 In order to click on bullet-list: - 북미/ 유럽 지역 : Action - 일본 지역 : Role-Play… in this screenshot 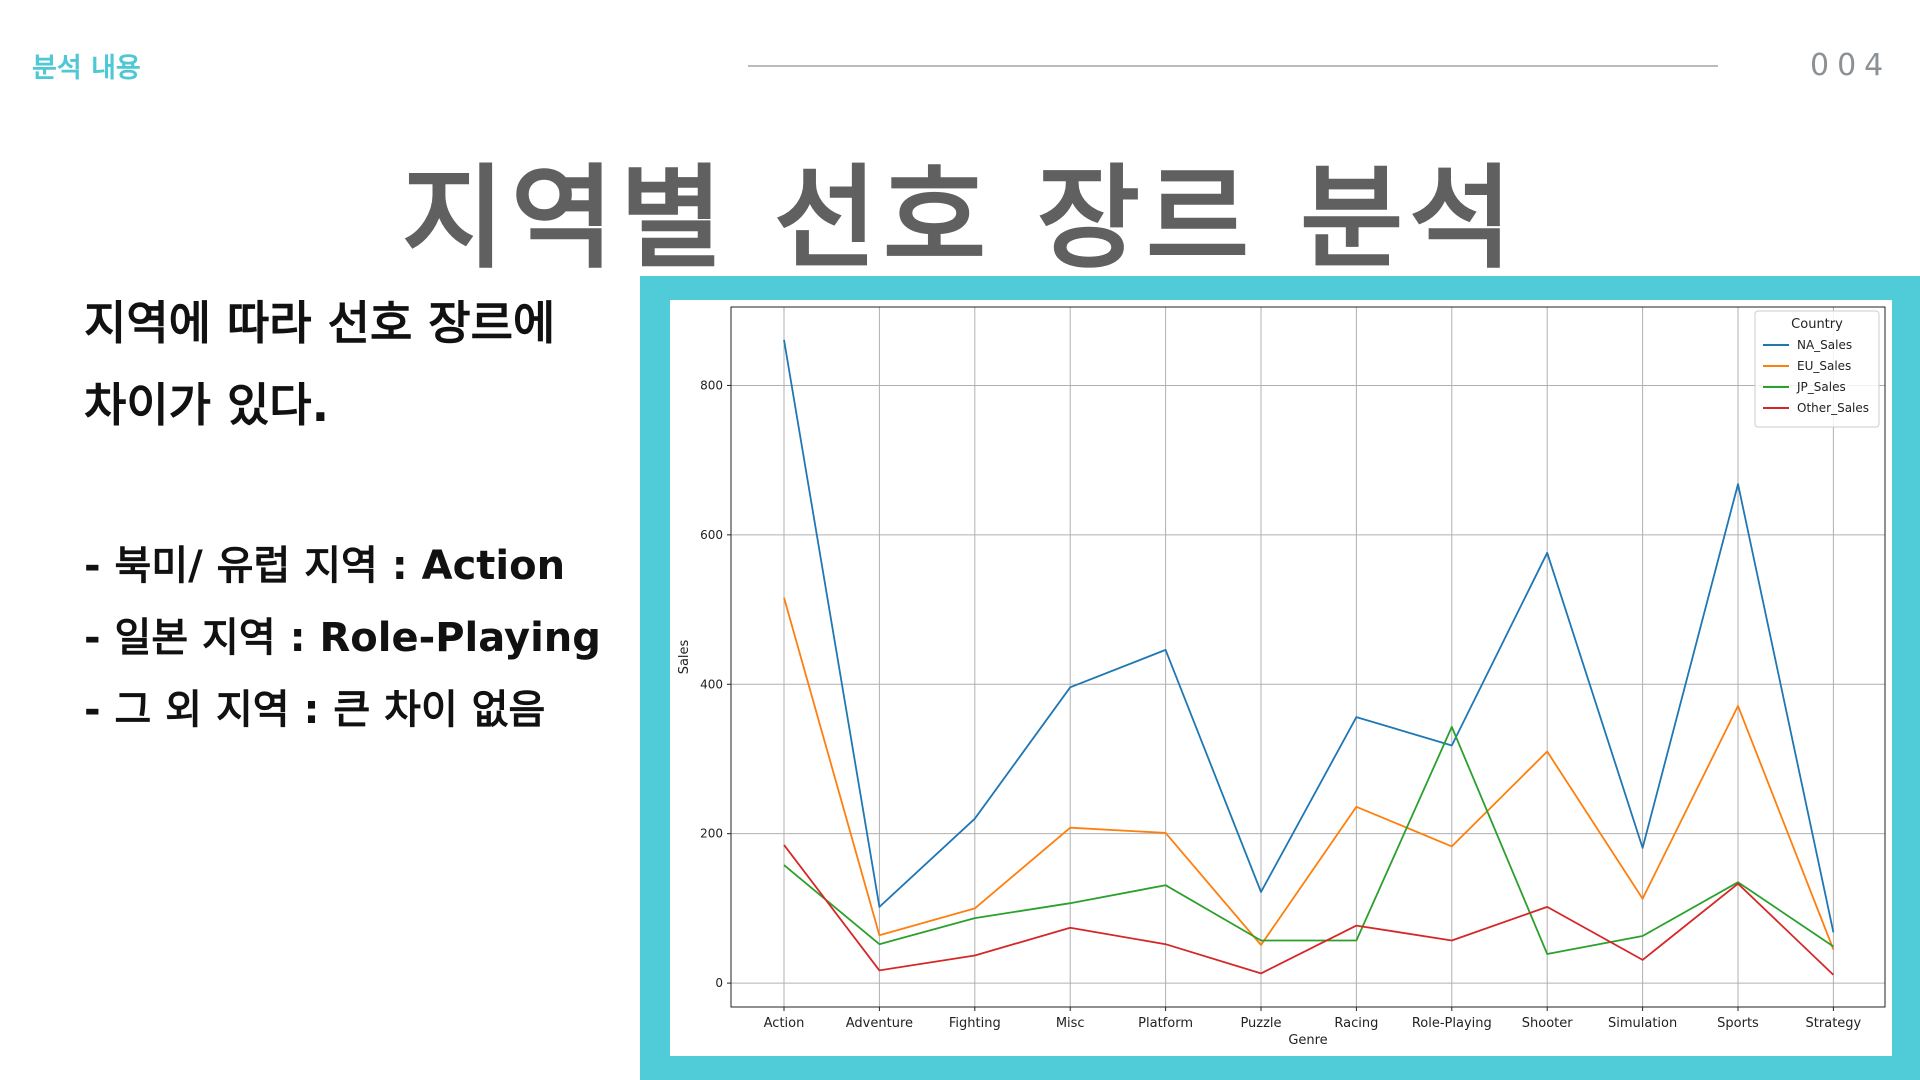, I will do `click(364, 638)`.